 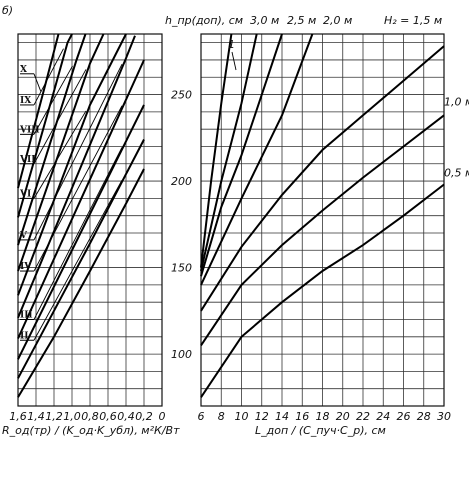 What do you see at coordinates (343, 416) in the screenshot?
I see `right-x-tick: 20` at bounding box center [343, 416].